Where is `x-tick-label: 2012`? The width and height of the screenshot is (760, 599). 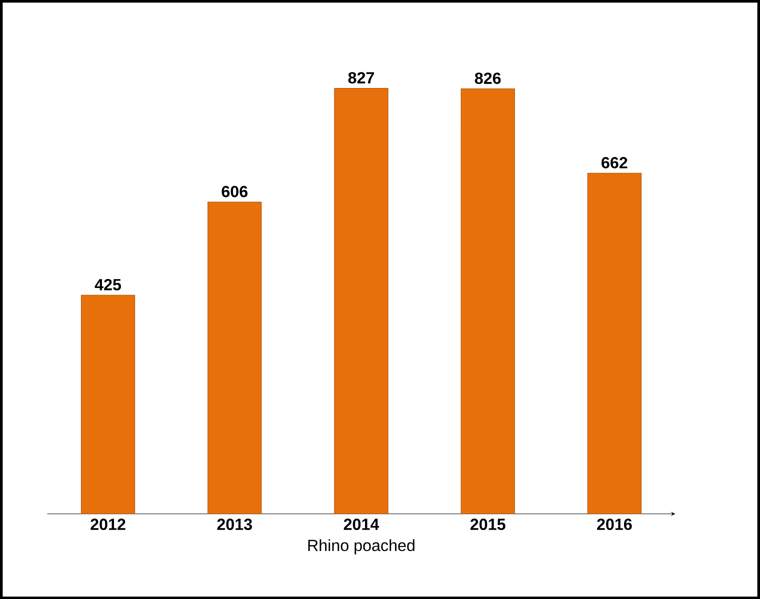
x-tick-label: 2012 is located at coordinates (108, 524).